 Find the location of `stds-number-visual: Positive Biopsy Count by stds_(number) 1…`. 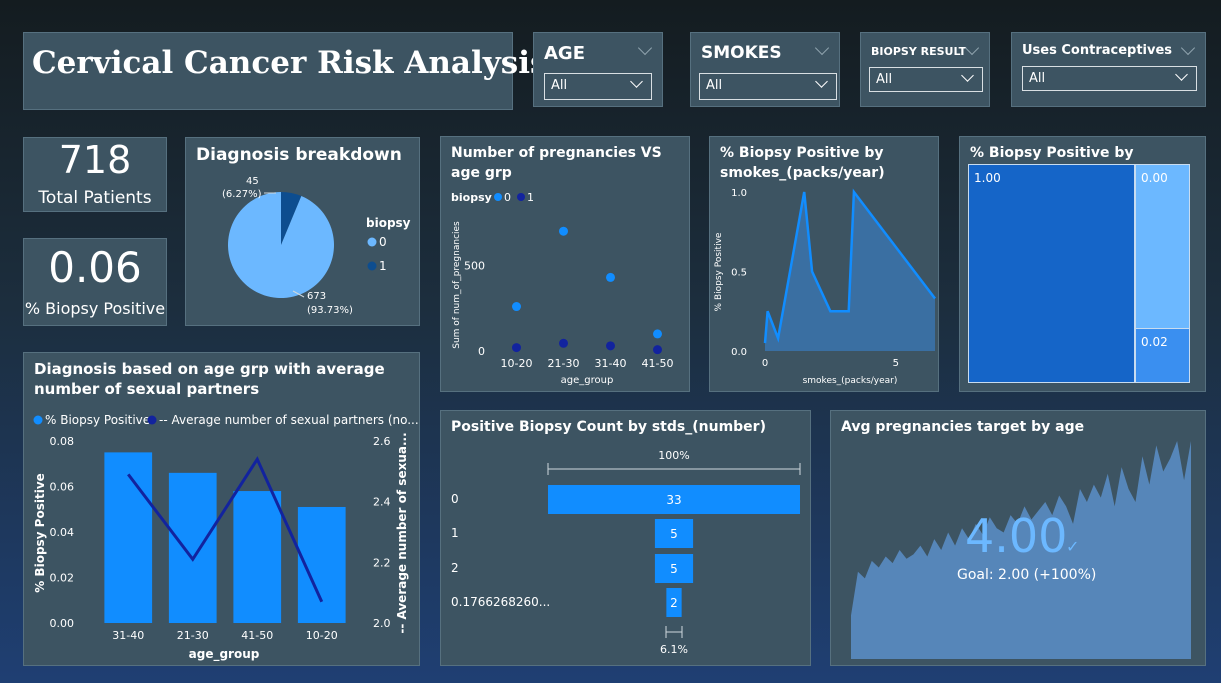

stds-number-visual: Positive Biopsy Count by stds_(number) 1… is located at coordinates (625, 538).